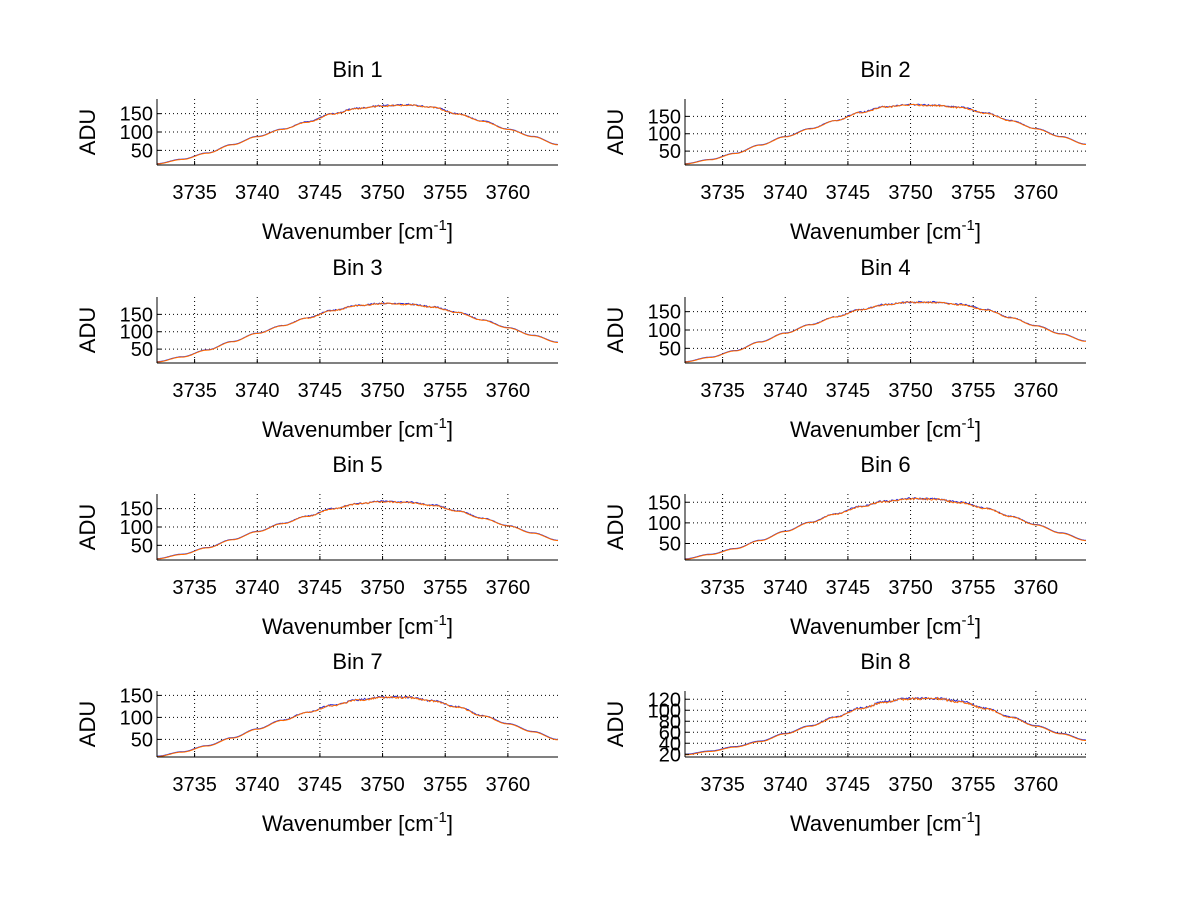 The height and width of the screenshot is (901, 1200). What do you see at coordinates (885, 661) in the screenshot?
I see `subplot-title: Bin 8` at bounding box center [885, 661].